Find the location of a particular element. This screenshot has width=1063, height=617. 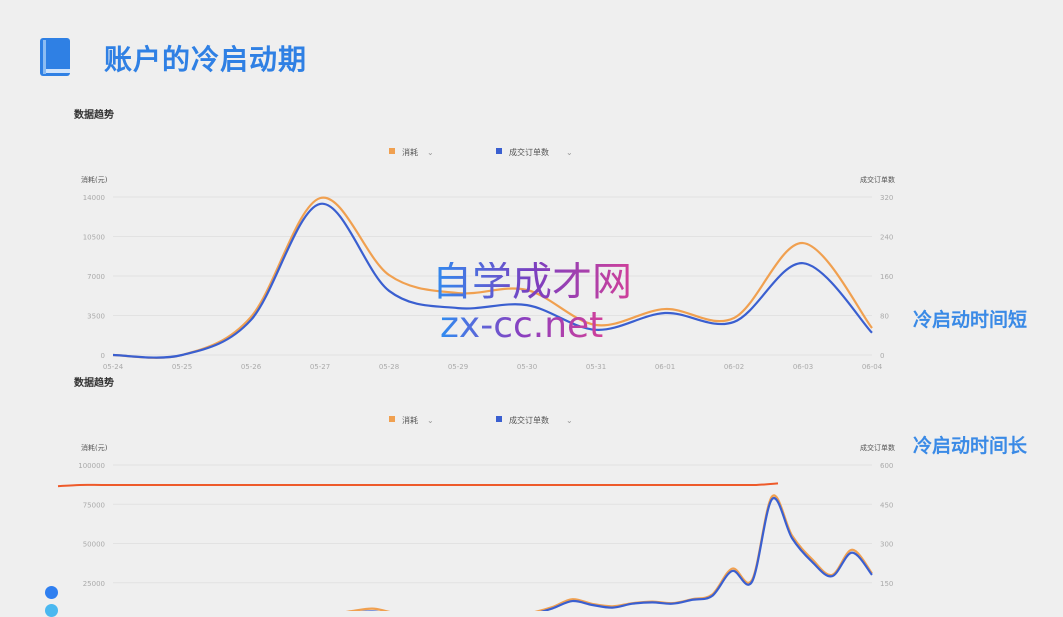

y-tick-right: 160 is located at coordinates (886, 277).